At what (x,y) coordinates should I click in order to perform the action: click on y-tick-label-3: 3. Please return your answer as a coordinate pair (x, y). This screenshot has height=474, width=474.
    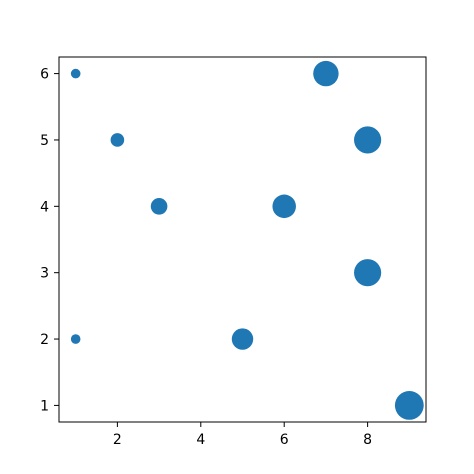
    Looking at the image, I should click on (44, 274).